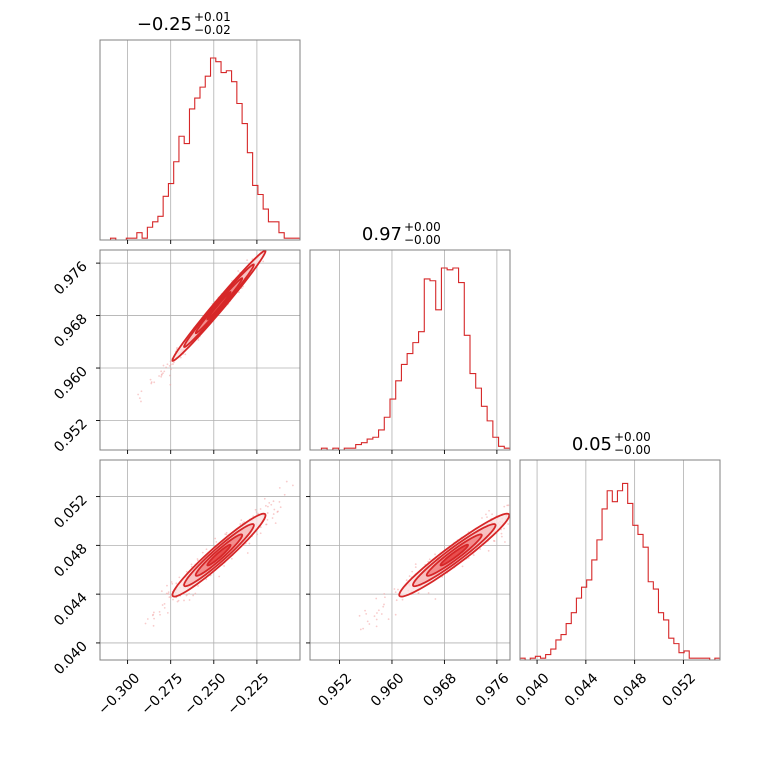  What do you see at coordinates (493, 690) in the screenshot?
I see `xtick-label-p1-3: 0.976` at bounding box center [493, 690].